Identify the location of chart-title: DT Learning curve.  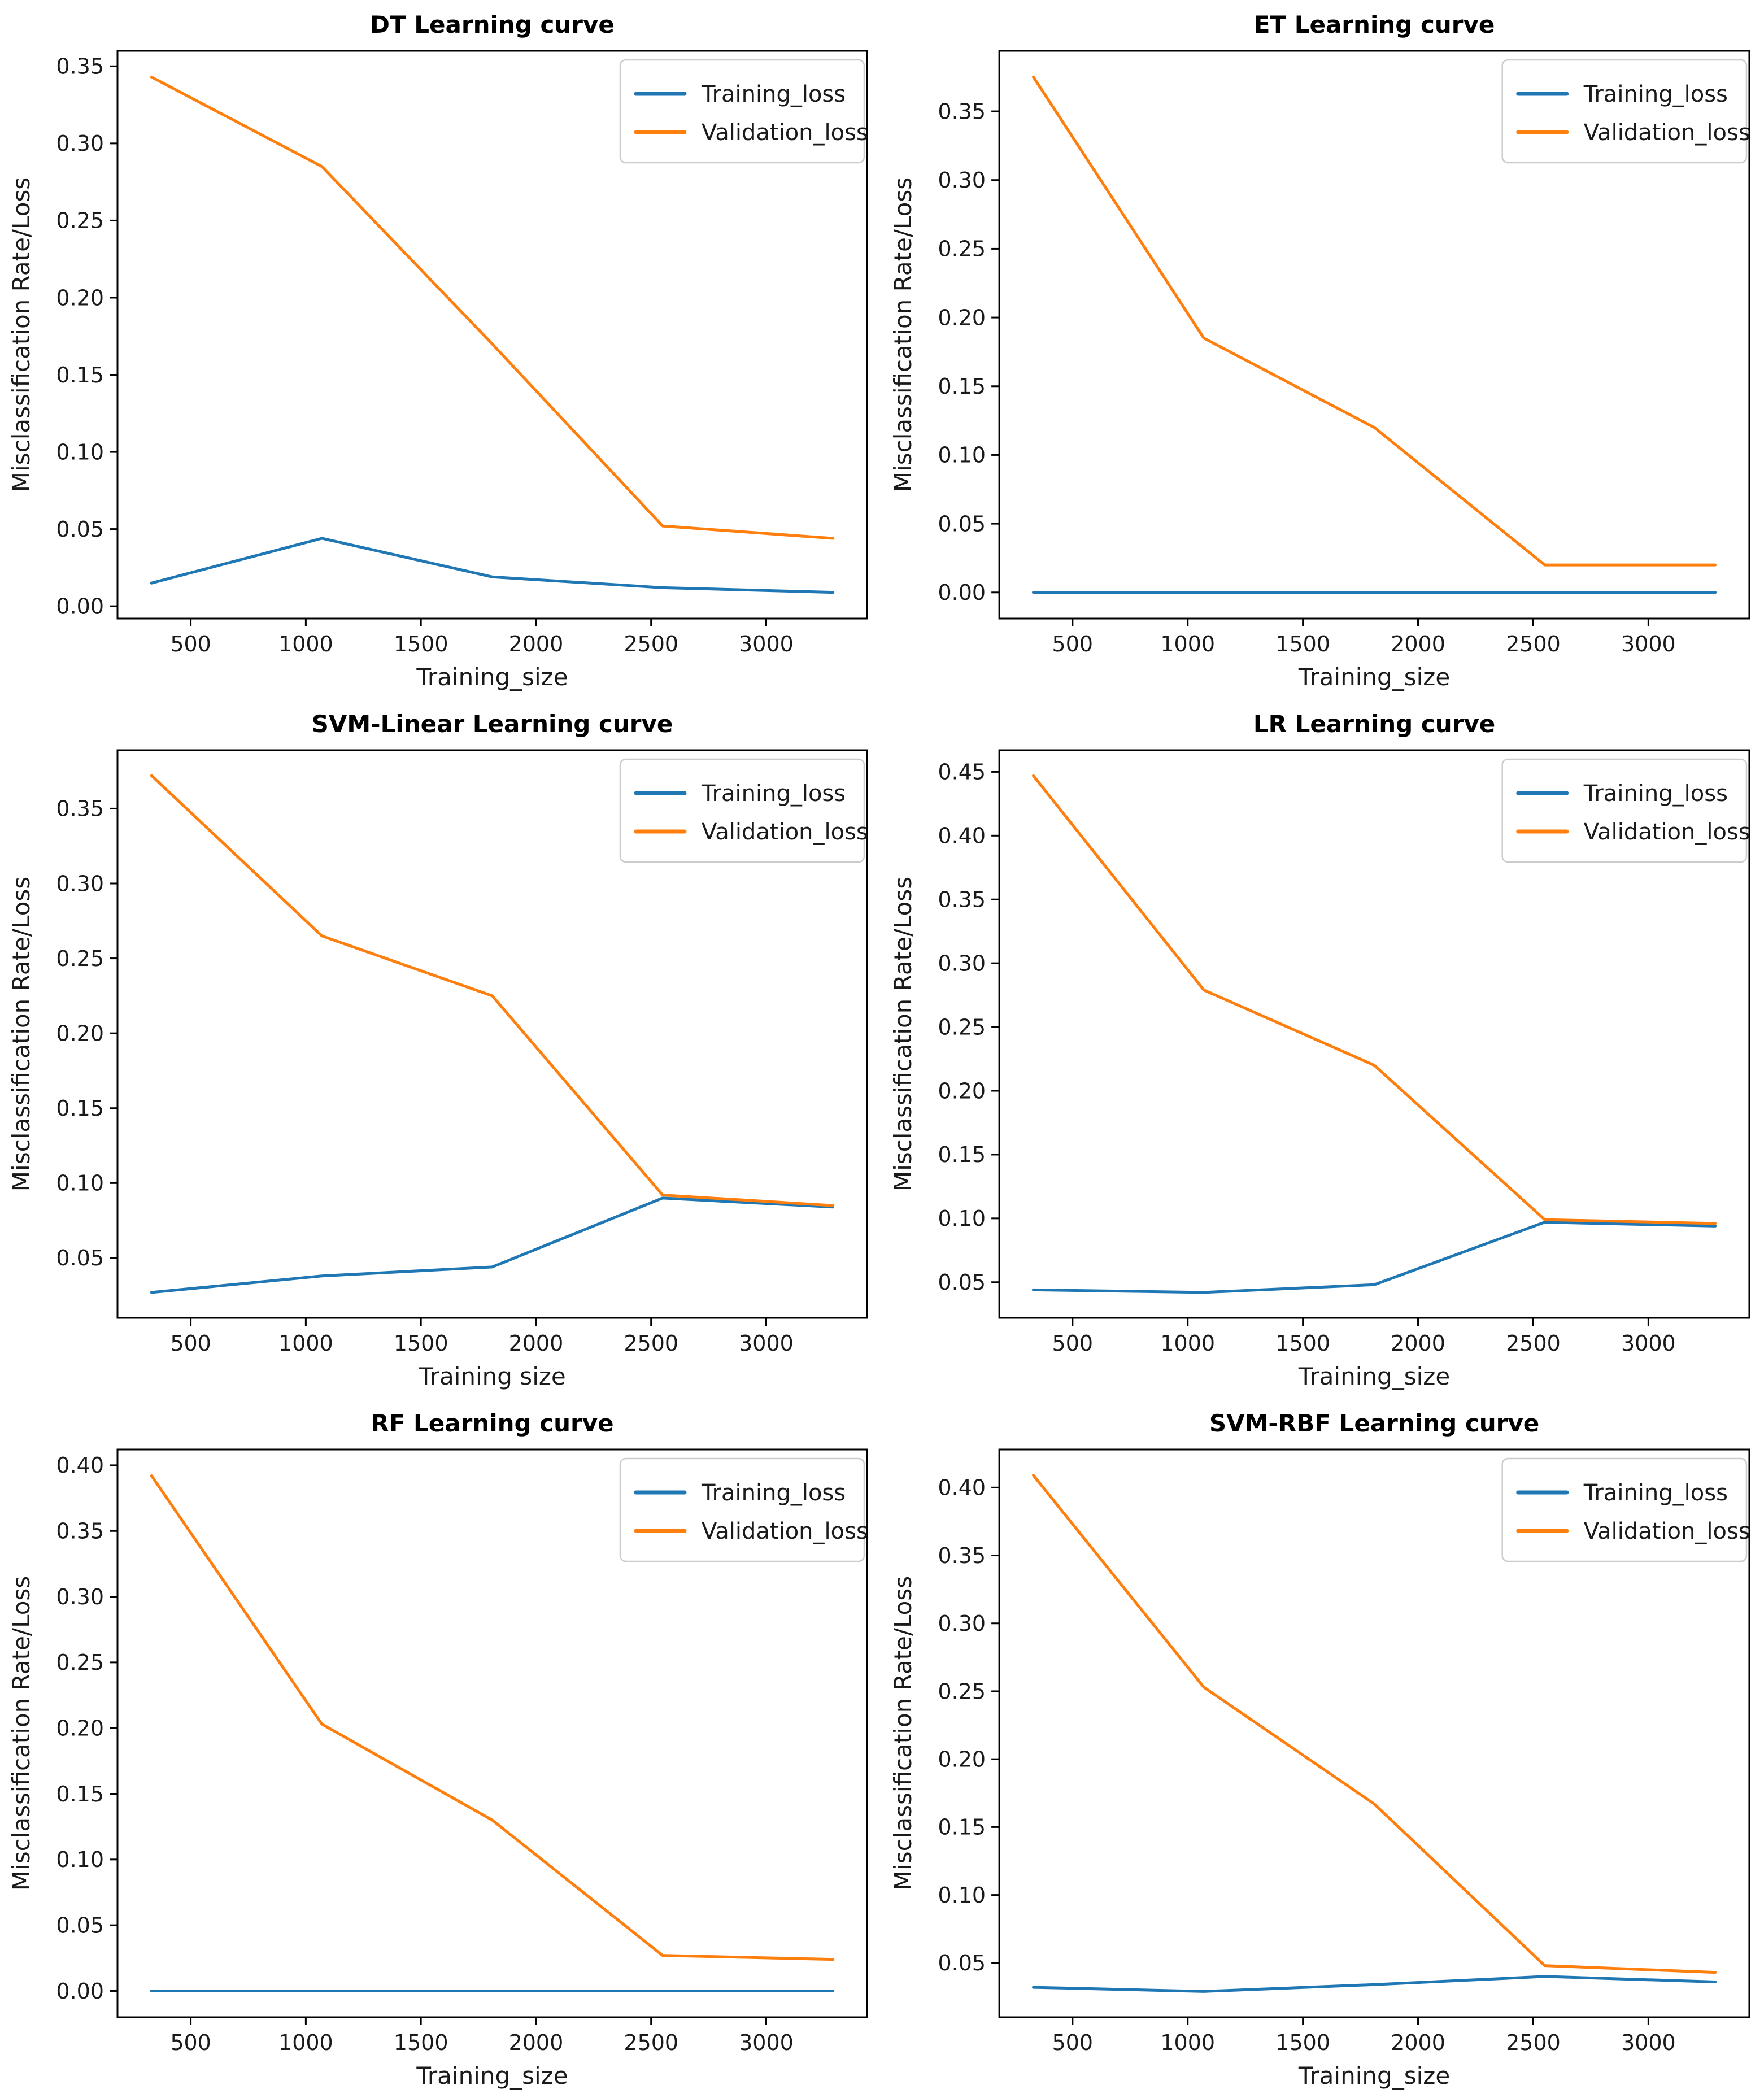
(492, 24).